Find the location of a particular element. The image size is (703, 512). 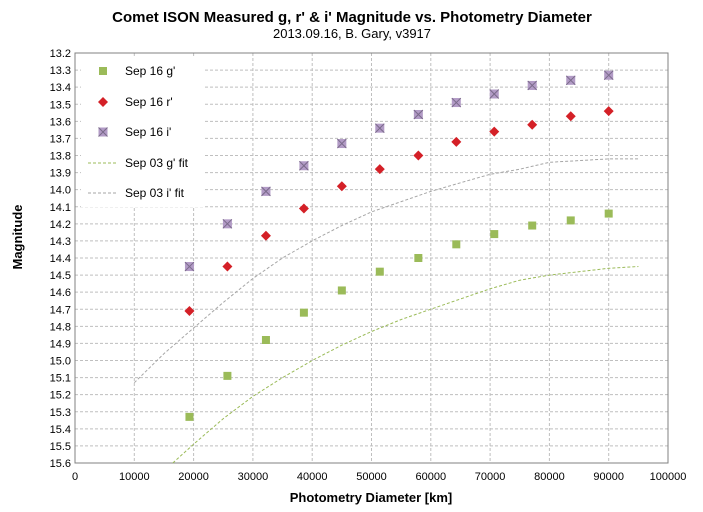

y-tick-label: 15.5 is located at coordinates (60, 447).